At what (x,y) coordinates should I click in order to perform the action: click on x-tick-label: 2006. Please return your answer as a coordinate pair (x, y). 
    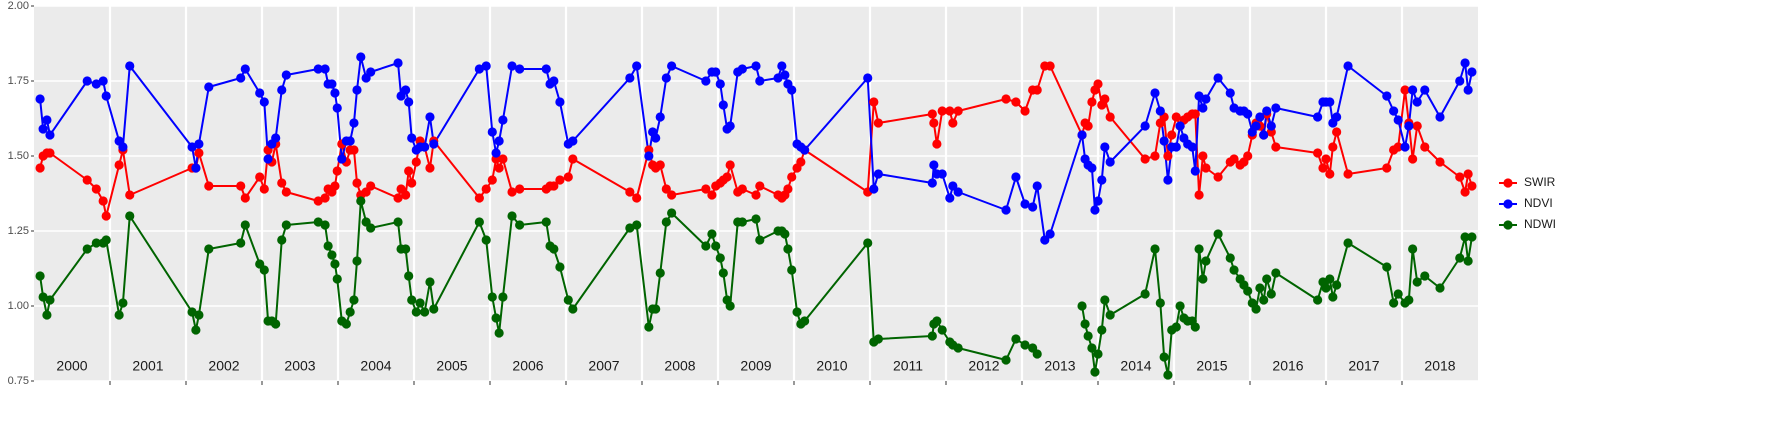
    Looking at the image, I should click on (527, 366).